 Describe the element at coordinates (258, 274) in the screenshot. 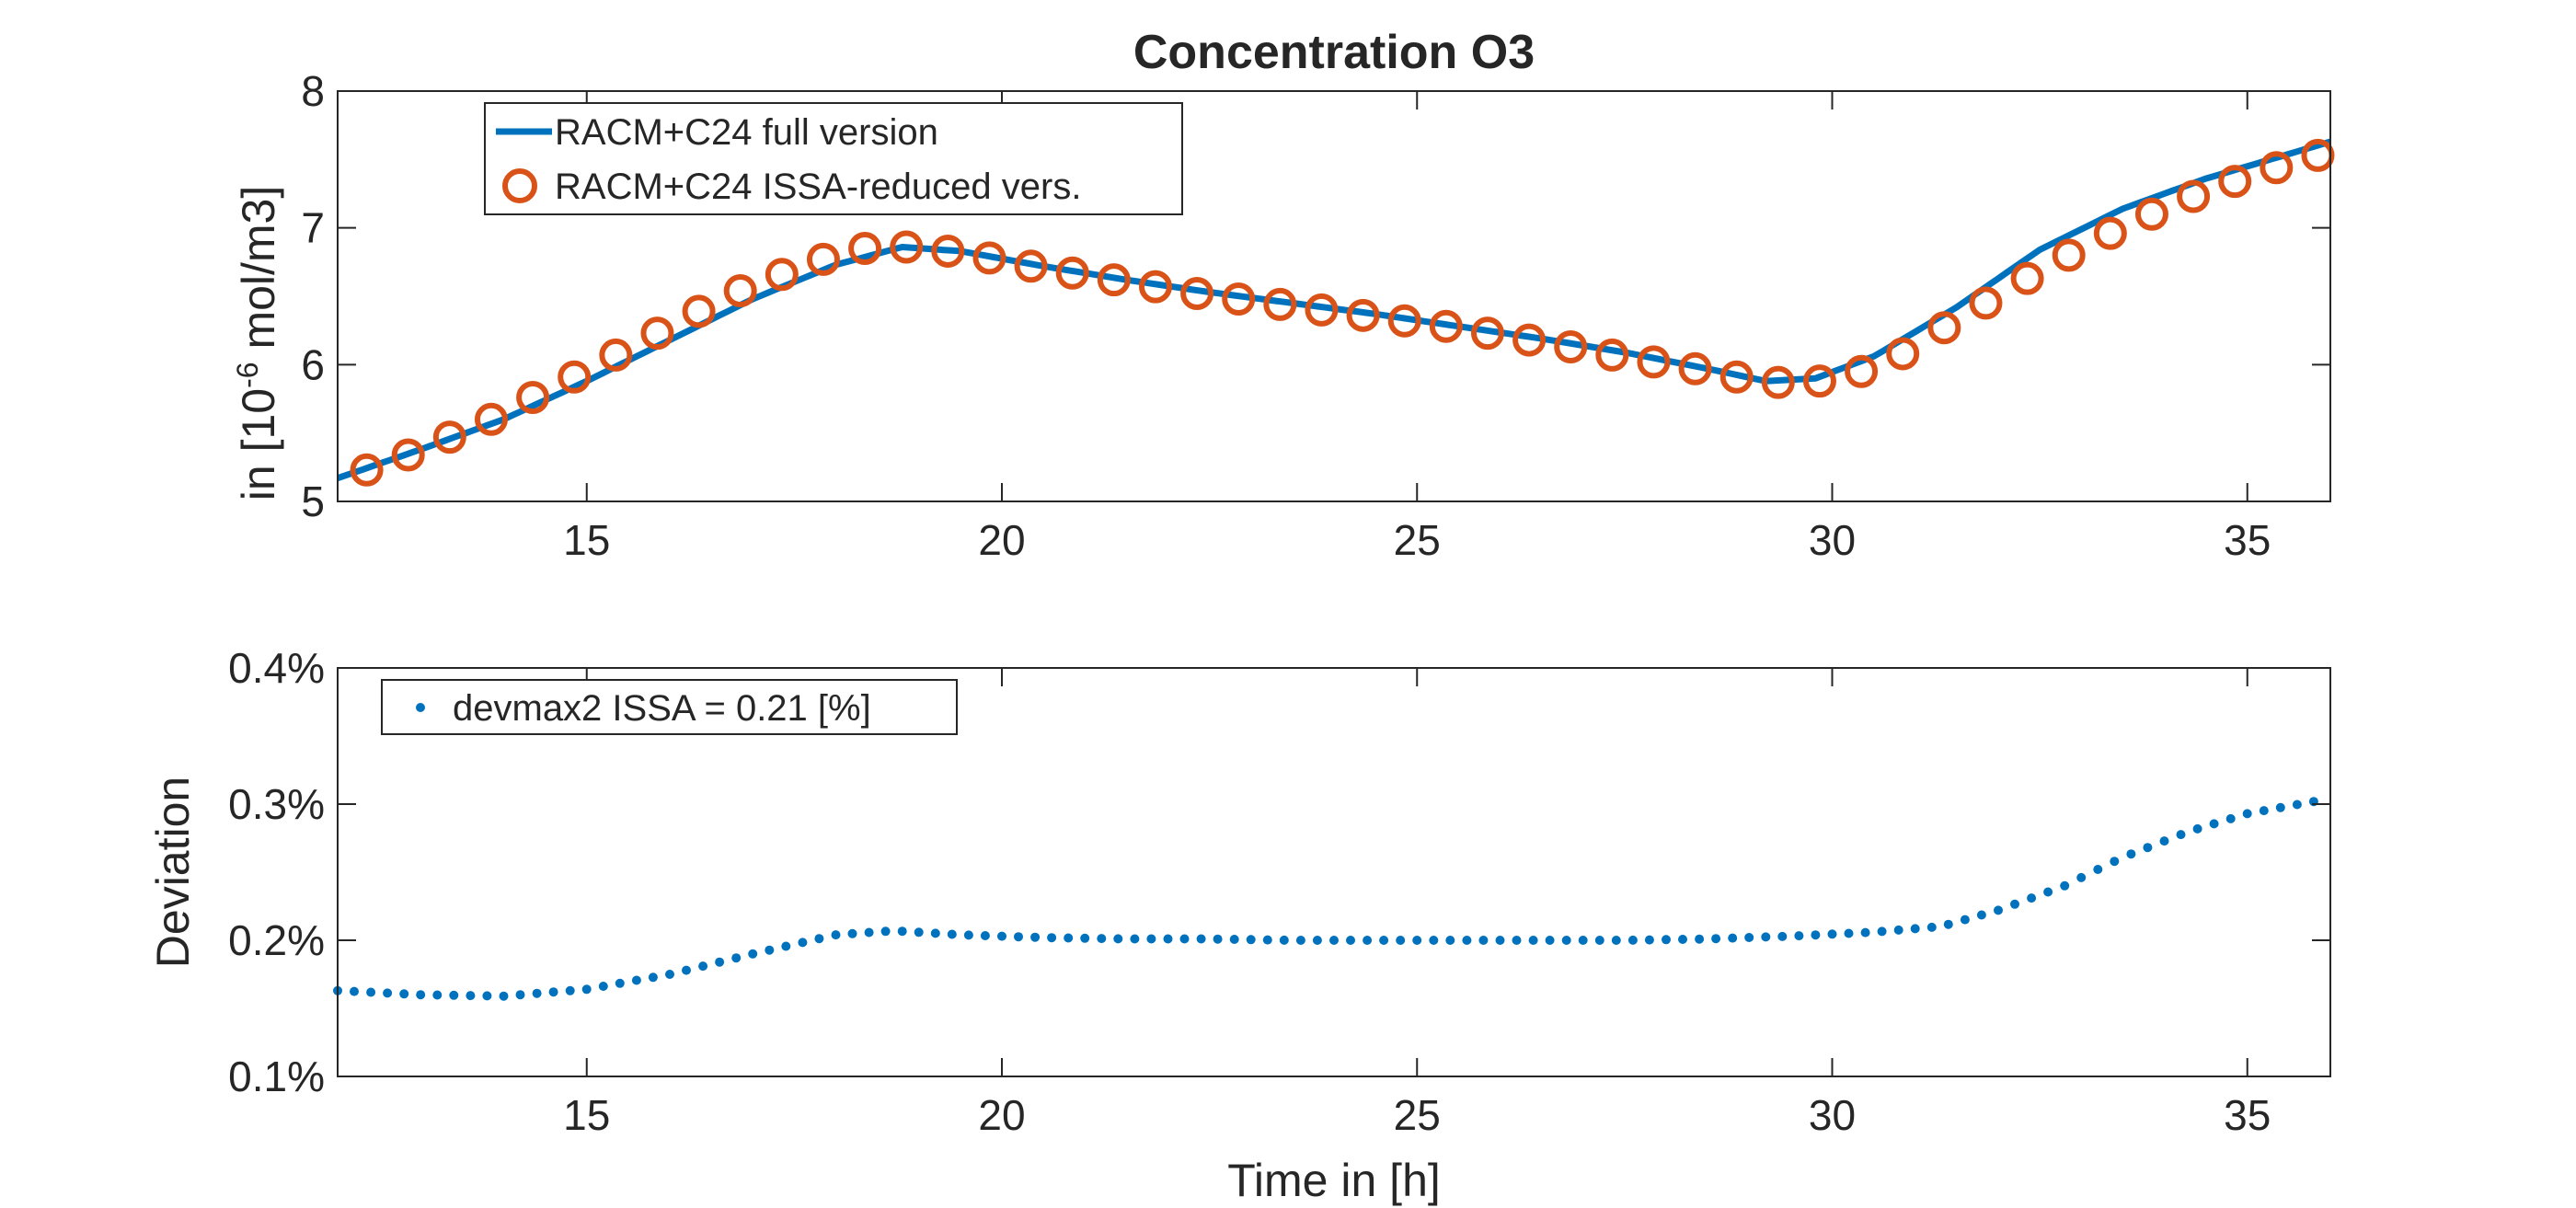

I see `top-y-axis-label-suffix: mol/m3]` at that location.